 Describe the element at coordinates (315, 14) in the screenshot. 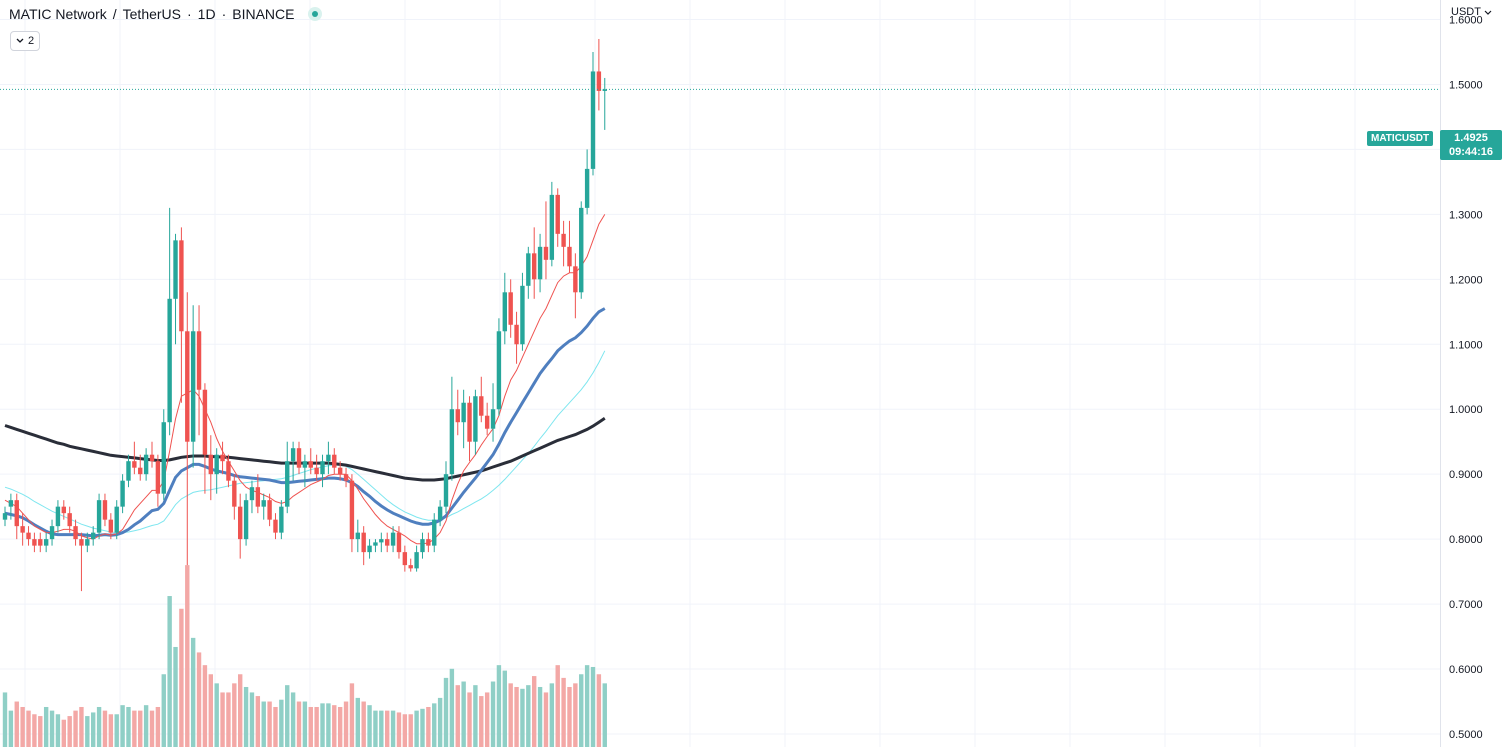

I see `market-open-icon` at that location.